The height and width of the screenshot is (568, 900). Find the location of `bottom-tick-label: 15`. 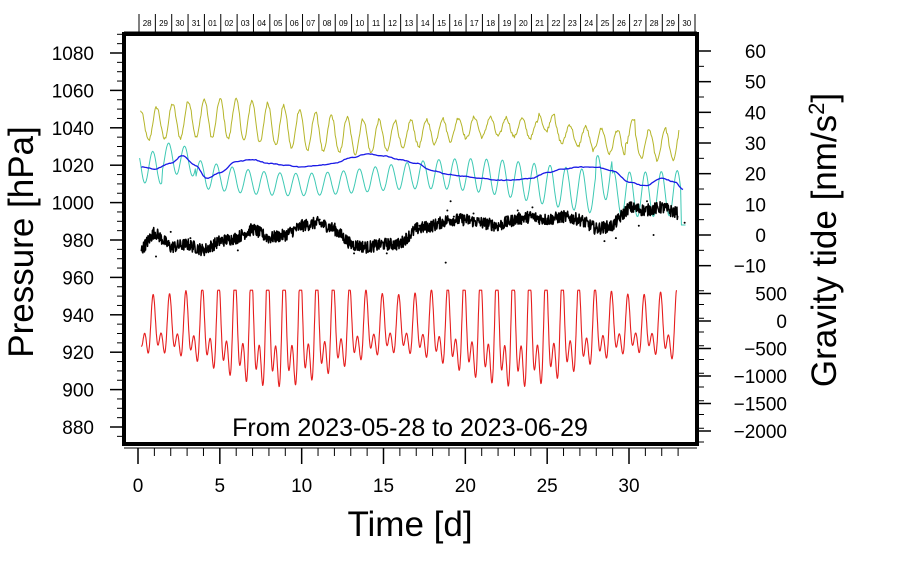

bottom-tick-label: 15 is located at coordinates (383, 486).